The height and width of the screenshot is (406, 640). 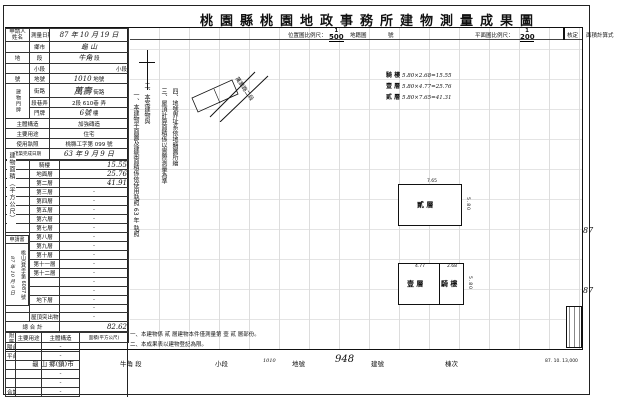 What do you see at coordinates (89, 58) in the screenshot?
I see `section: 牛角 段` at bounding box center [89, 58].